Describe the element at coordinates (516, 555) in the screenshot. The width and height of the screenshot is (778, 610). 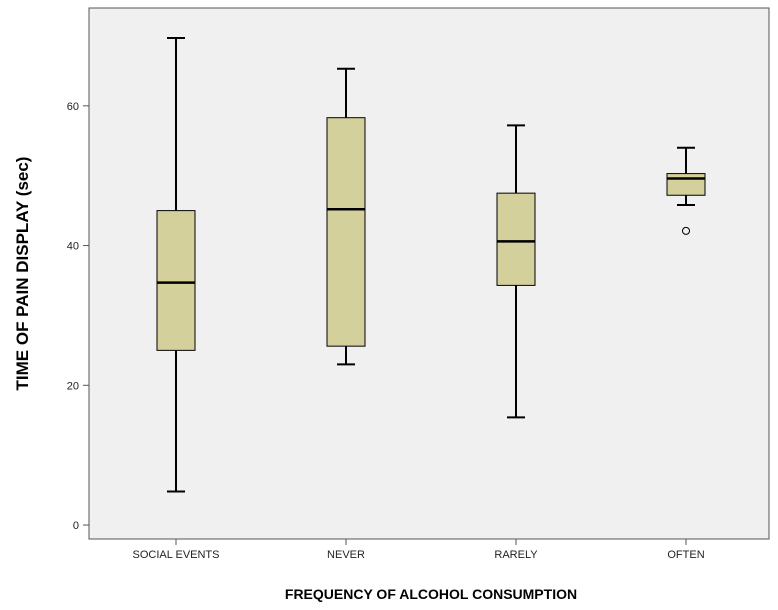
I see `x-tick-label: RARELY` at that location.